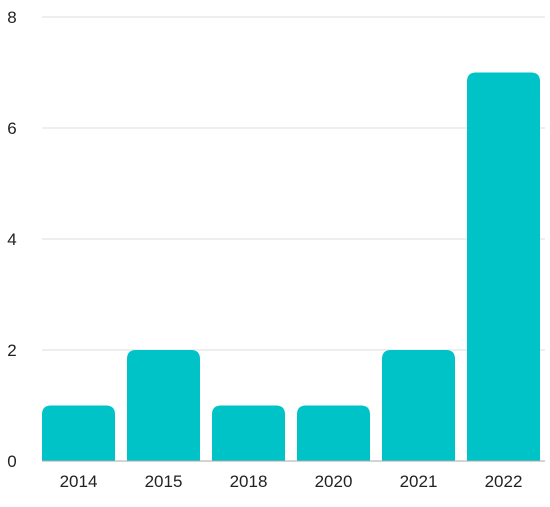 The image size is (550, 507). What do you see at coordinates (79, 481) in the screenshot?
I see `x-tick-label: 2014` at bounding box center [79, 481].